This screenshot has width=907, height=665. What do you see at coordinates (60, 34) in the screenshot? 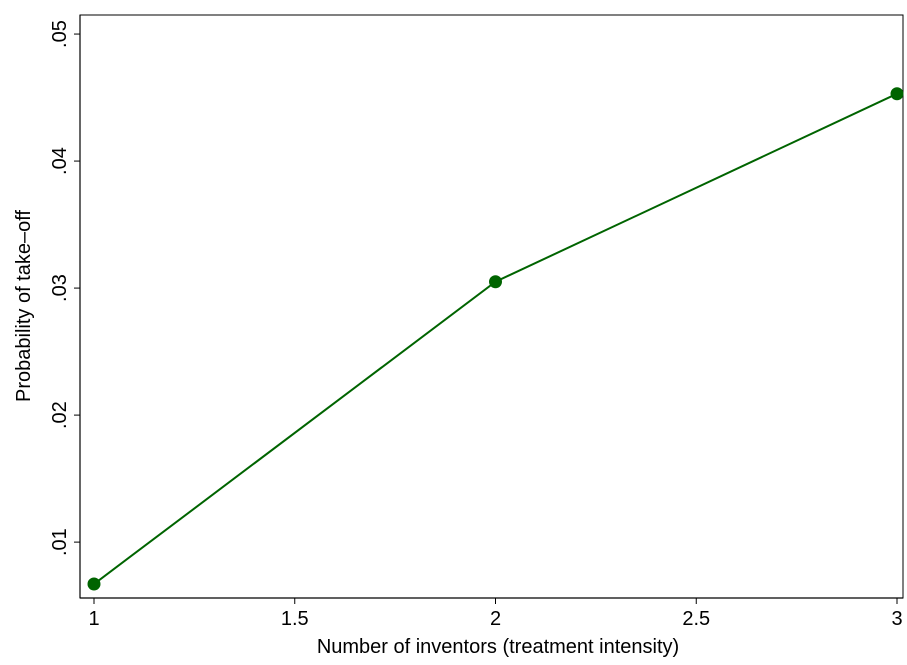
I see `y-tick-label: .05` at bounding box center [60, 34].